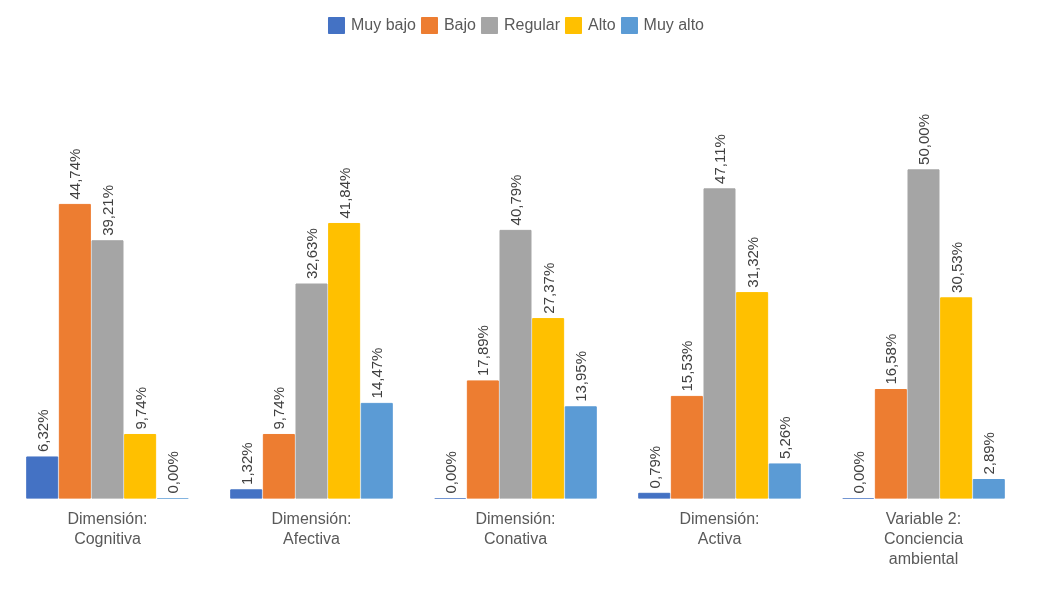 Image resolution: width=1054 pixels, height=592 pixels. I want to click on data-label: 32,63%, so click(311, 254).